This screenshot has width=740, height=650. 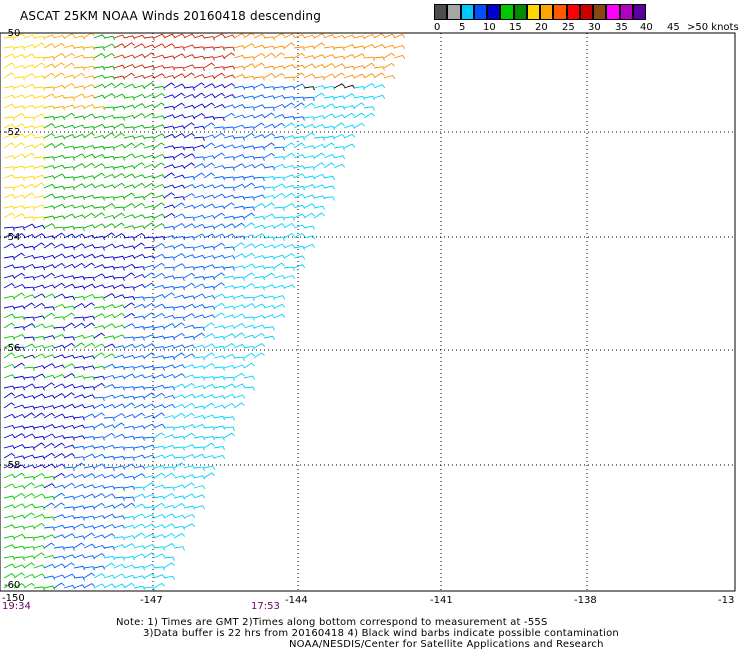 What do you see at coordinates (621, 27) in the screenshot?
I see `legend-label: 35` at bounding box center [621, 27].